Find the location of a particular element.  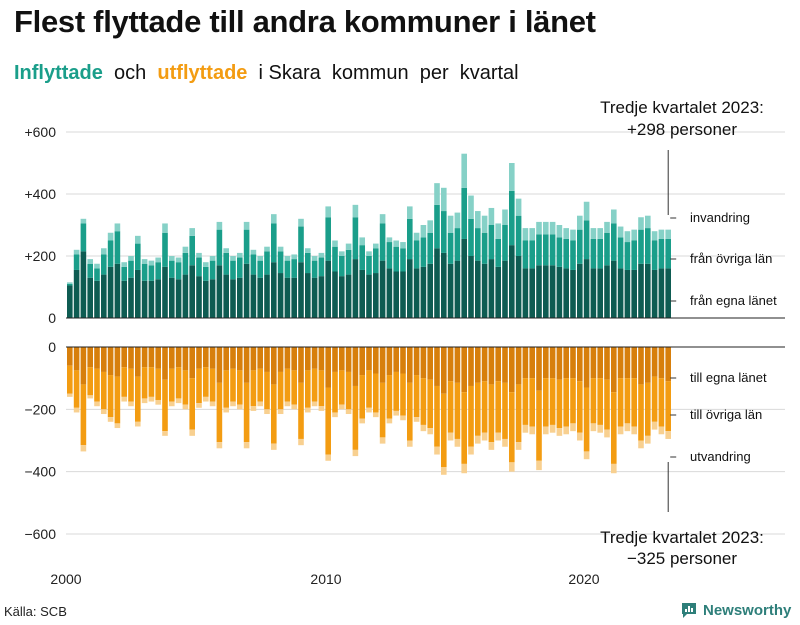

source-note: Källa: SCB is located at coordinates (35, 611).